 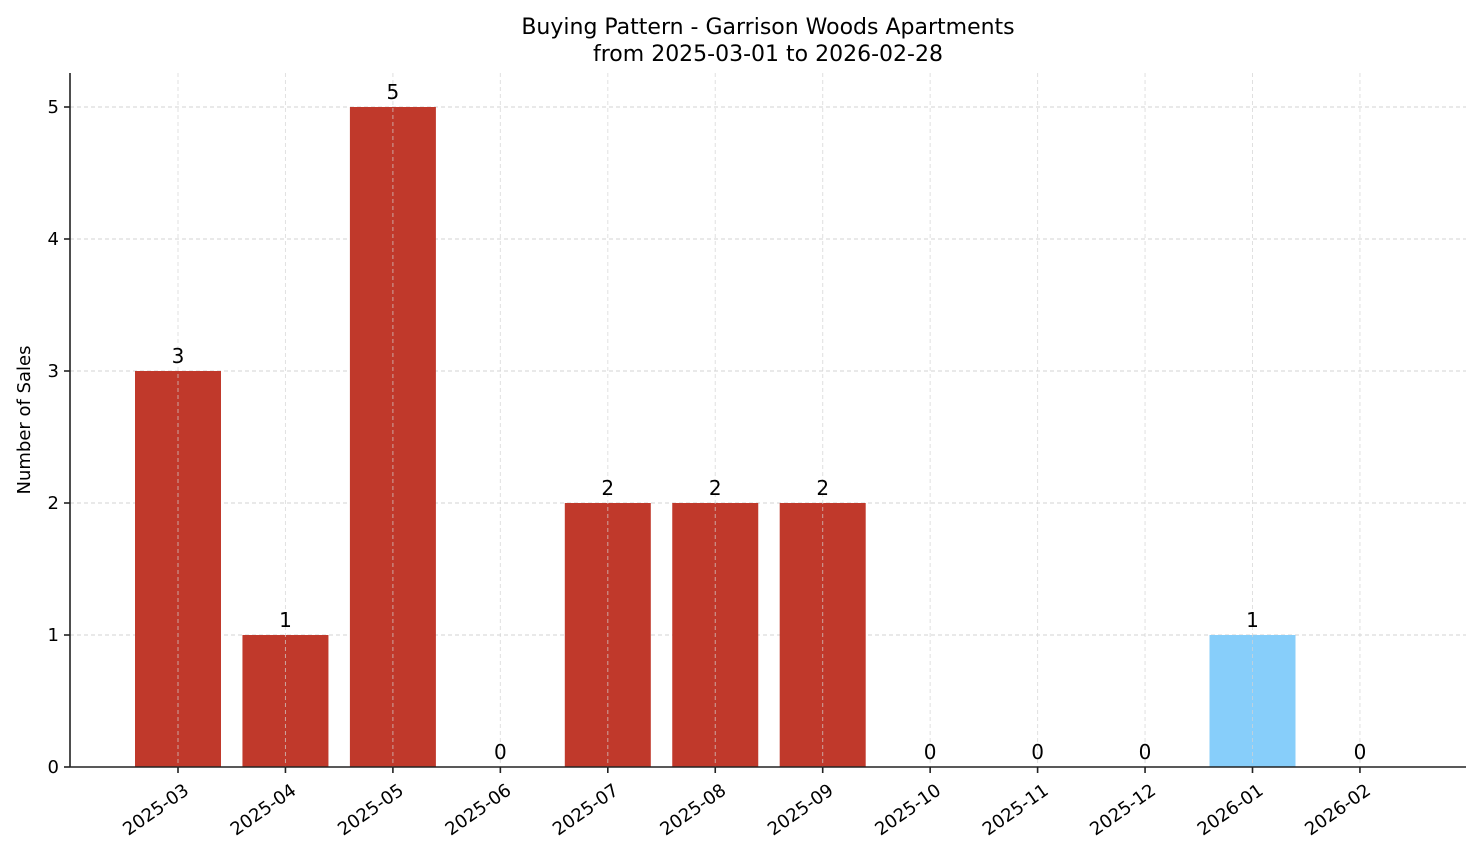 I want to click on y-tick-label: 1, so click(x=53, y=635).